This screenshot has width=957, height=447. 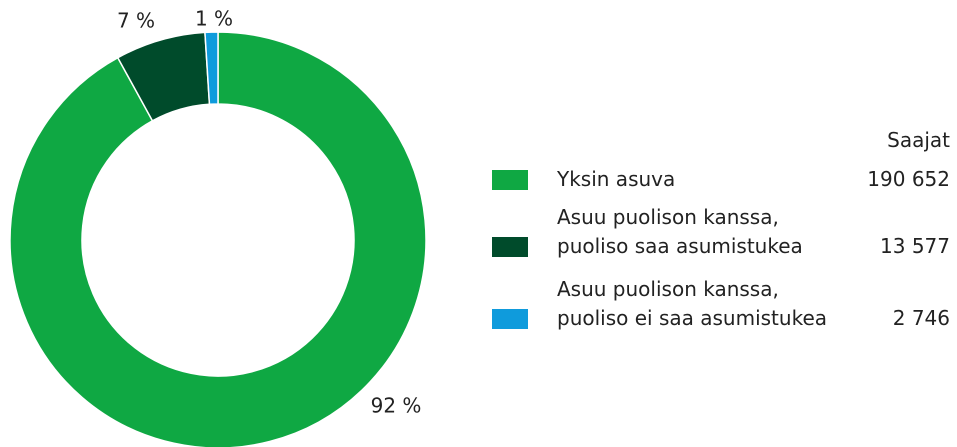 I want to click on legend-count: 2 746, so click(x=921, y=318).